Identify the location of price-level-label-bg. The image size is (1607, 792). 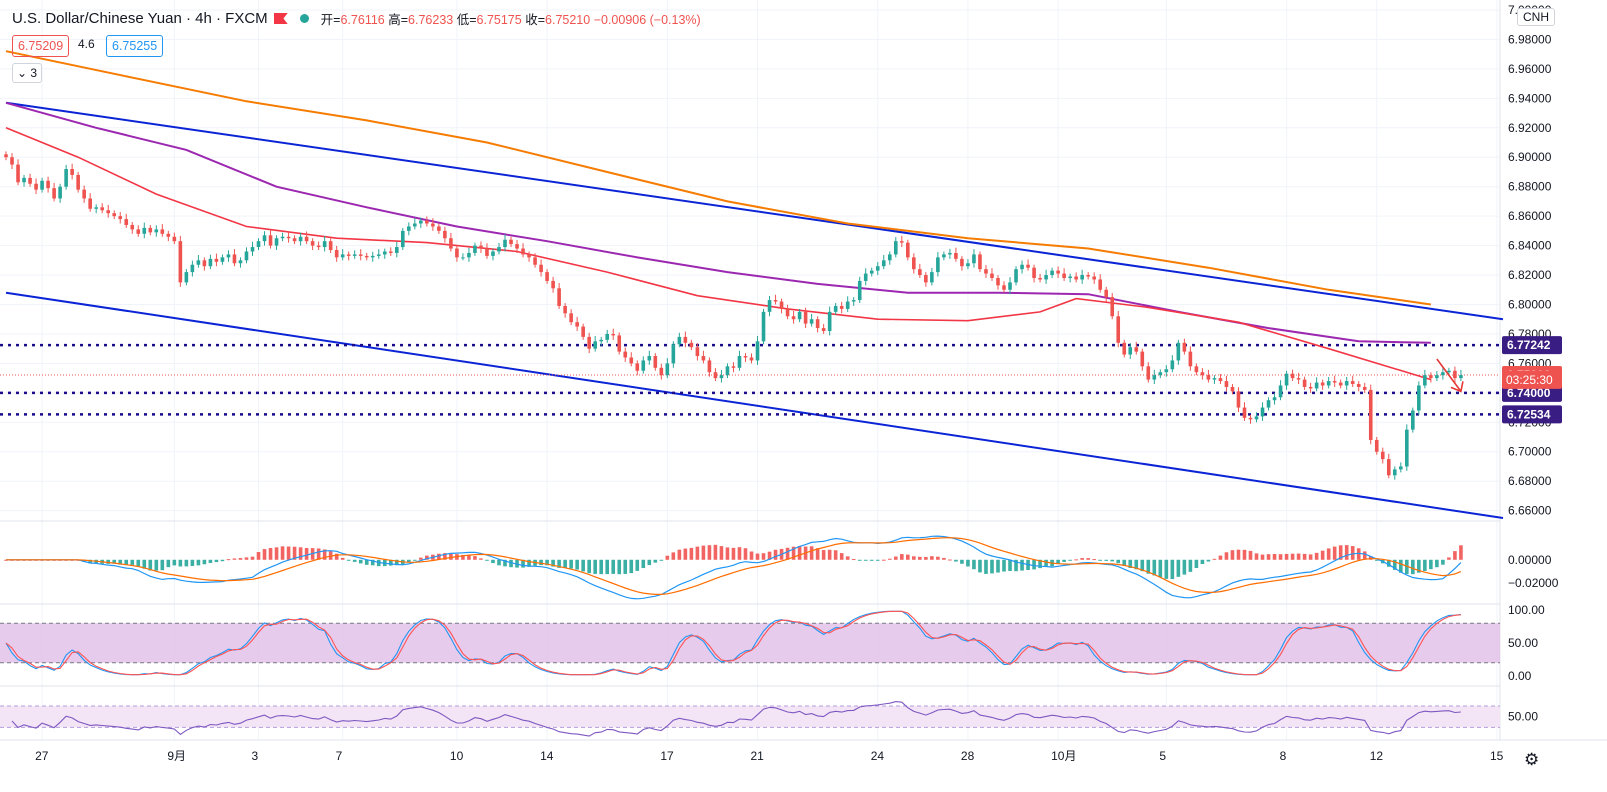
(1532, 414).